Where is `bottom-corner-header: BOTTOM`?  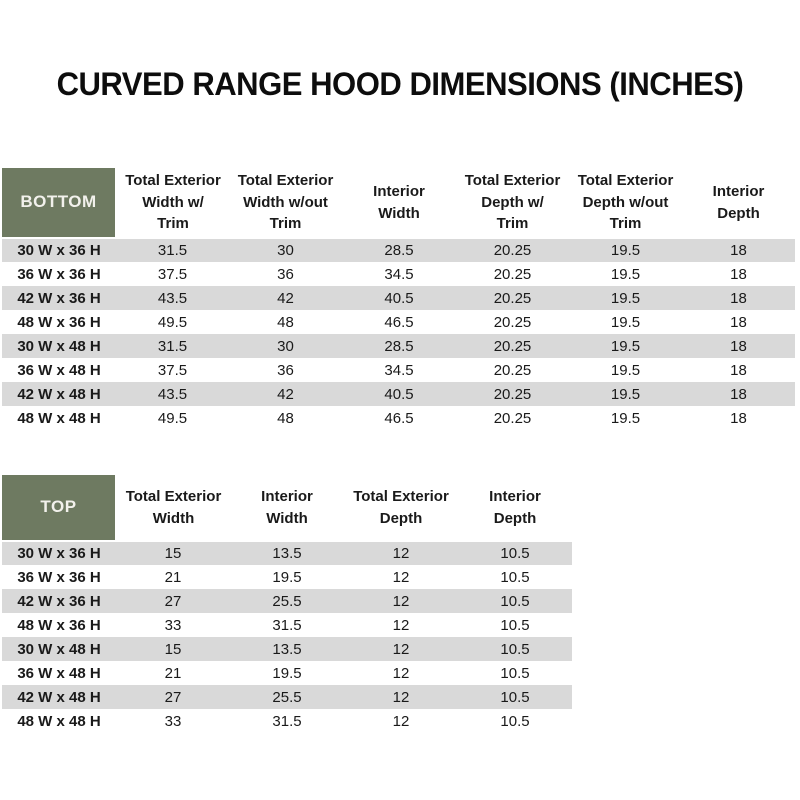 bottom-corner-header: BOTTOM is located at coordinates (59, 203).